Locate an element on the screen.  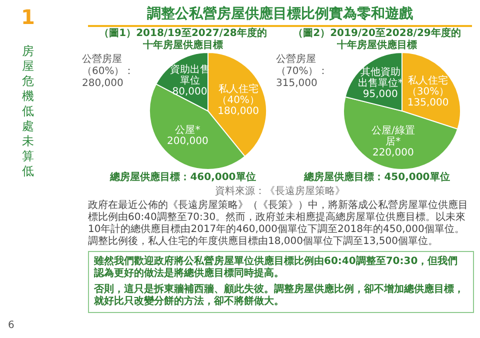
text: 總房屋供應目標：460,000單位 is located at coordinates (182, 178).